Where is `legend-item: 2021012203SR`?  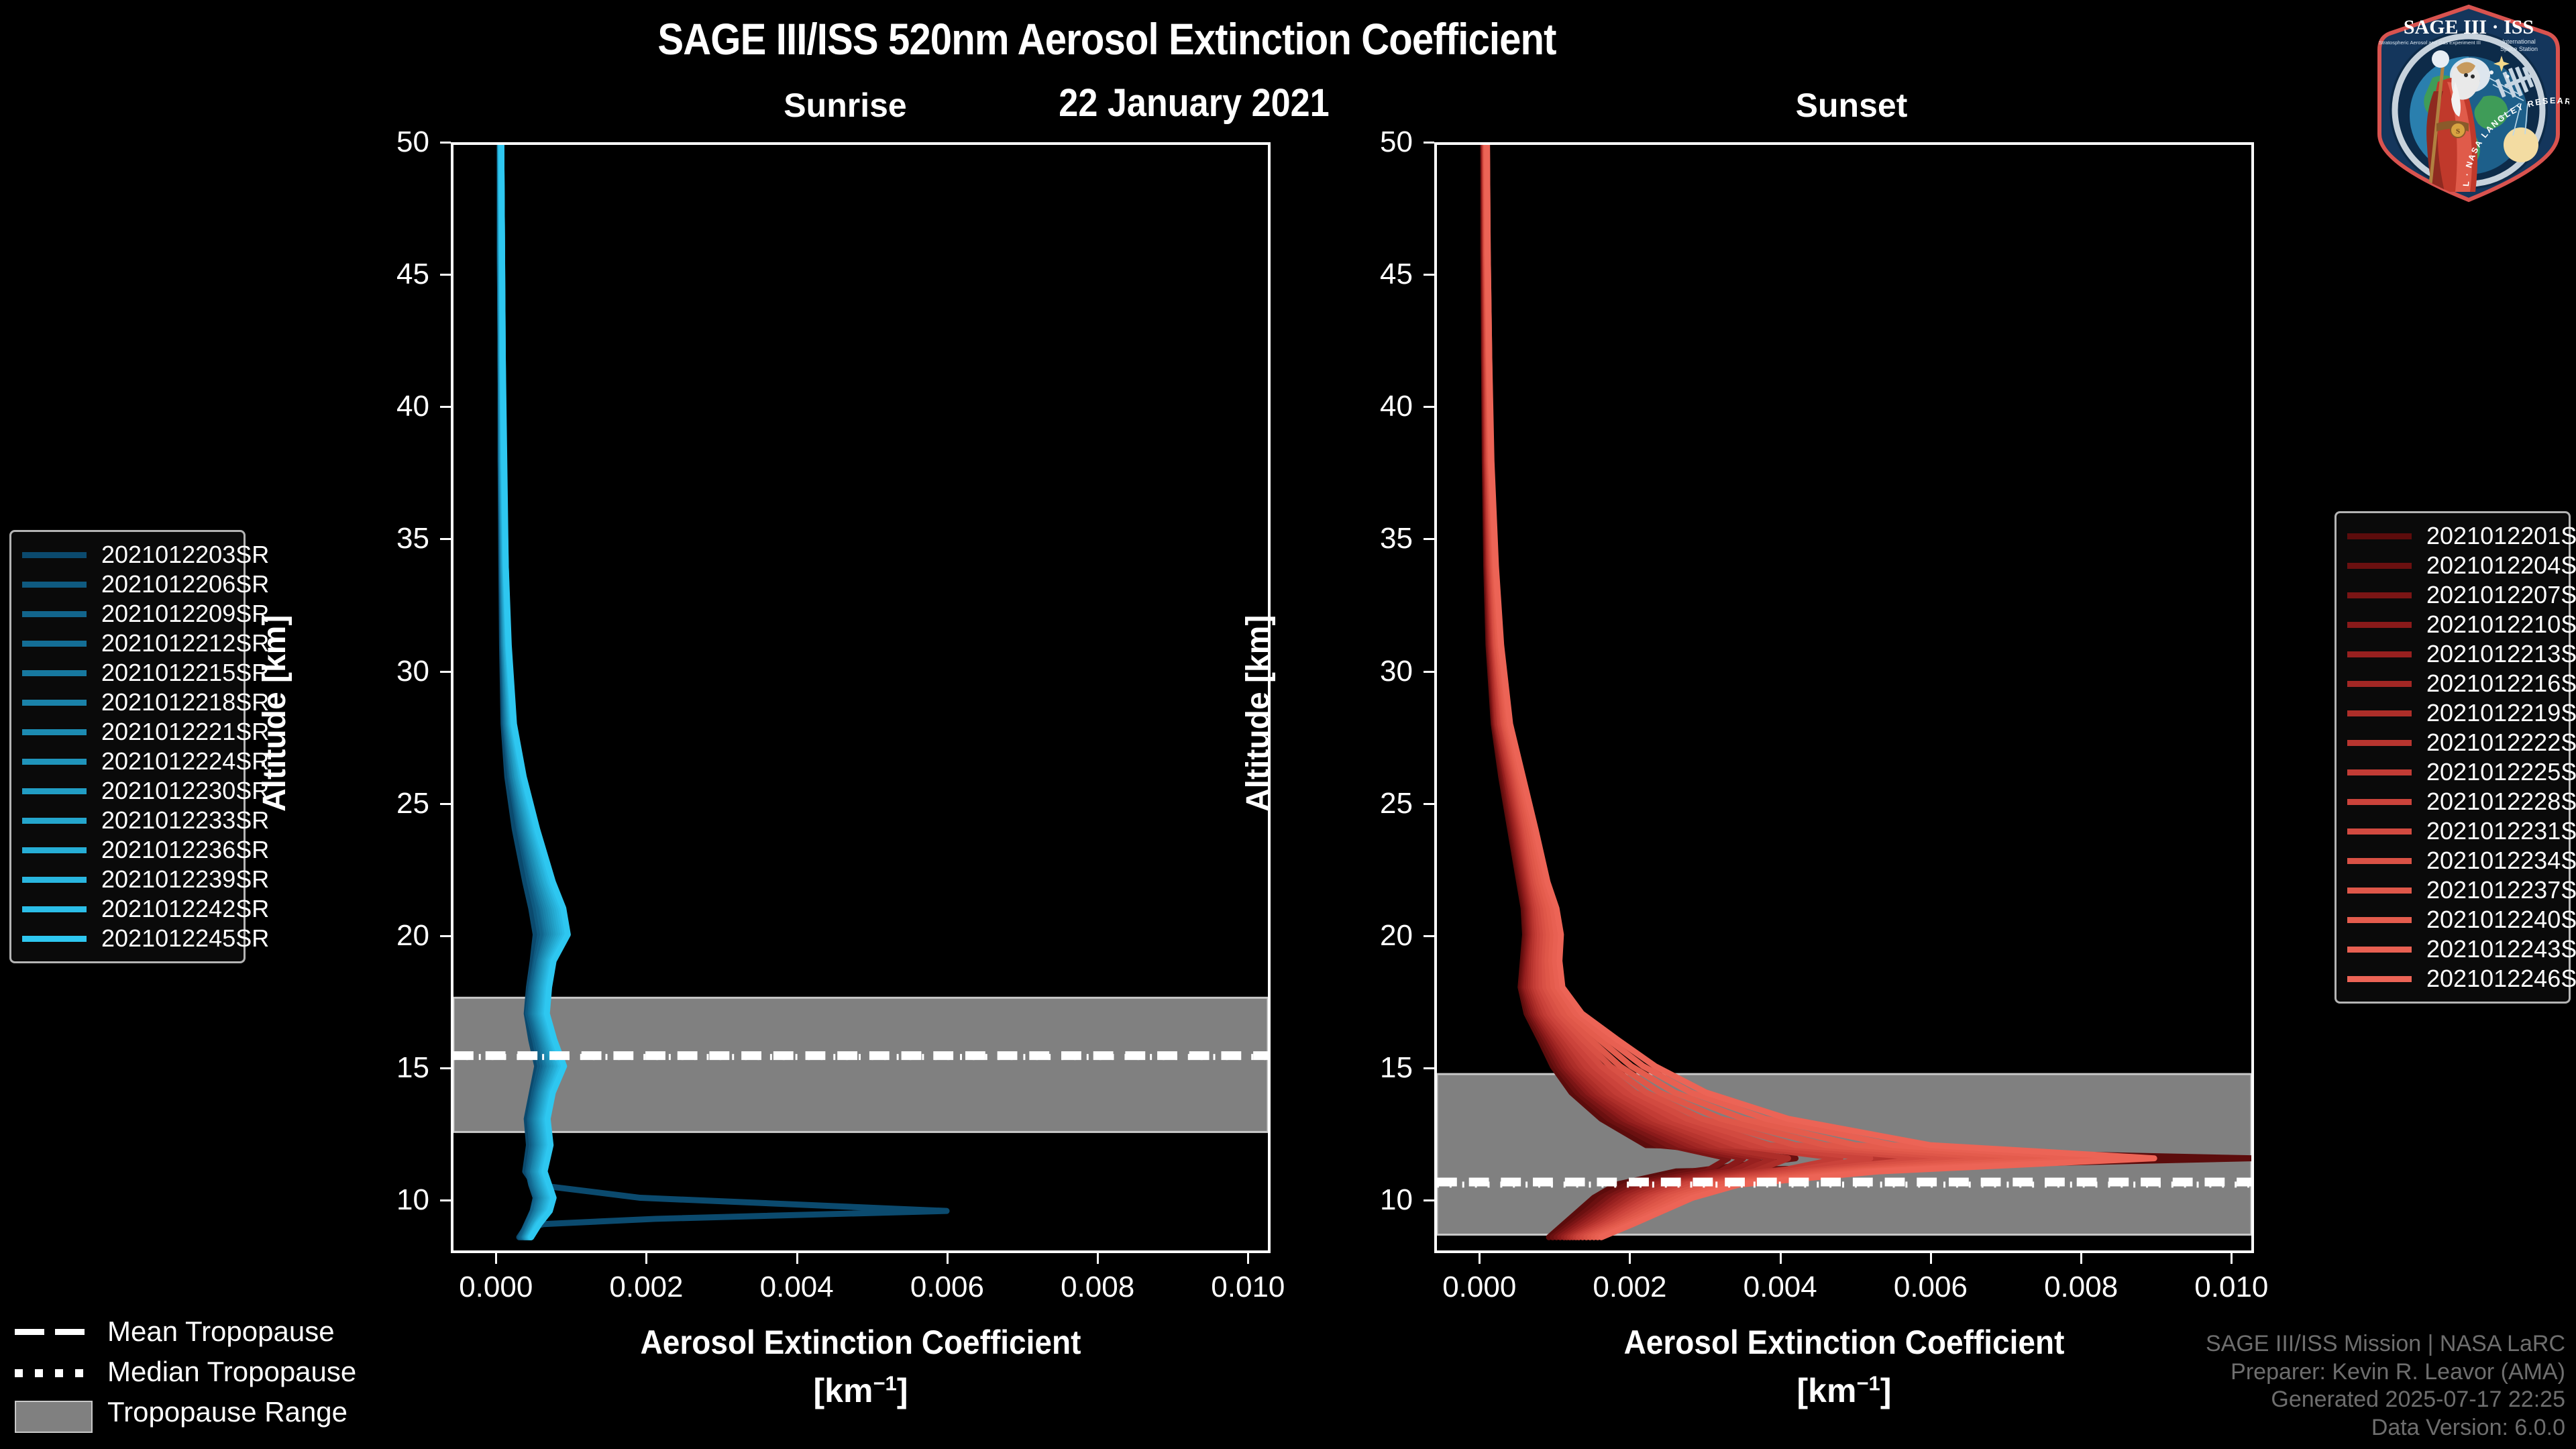 legend-item: 2021012203SR is located at coordinates (145, 555).